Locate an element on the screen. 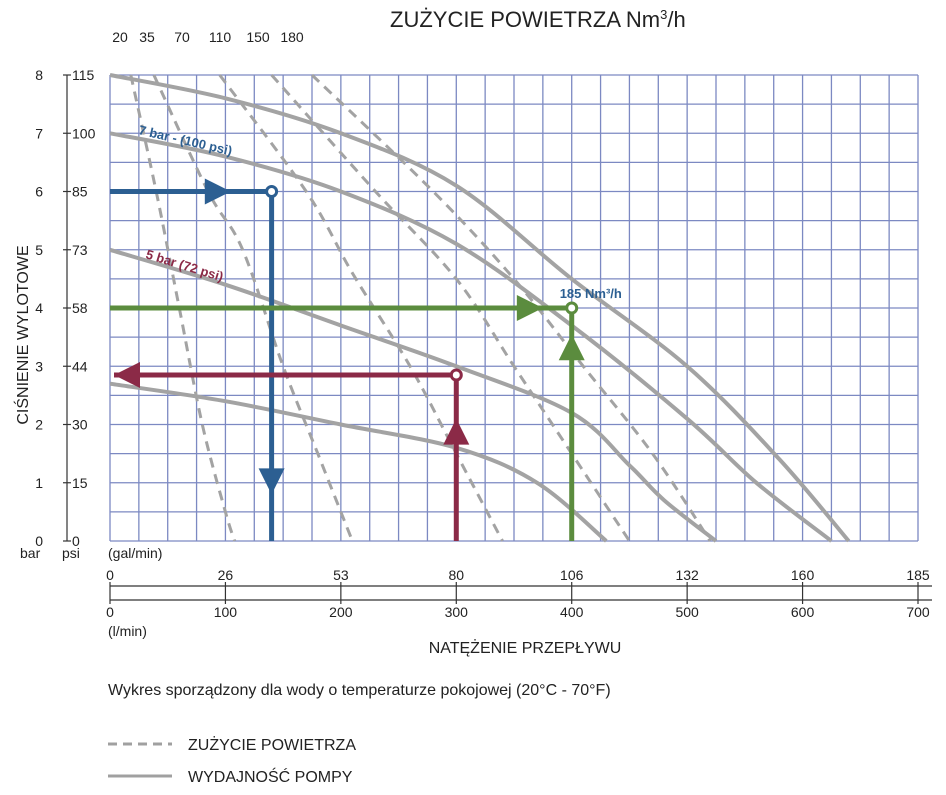 The image size is (946, 795). red-operating-point is located at coordinates (456, 375).